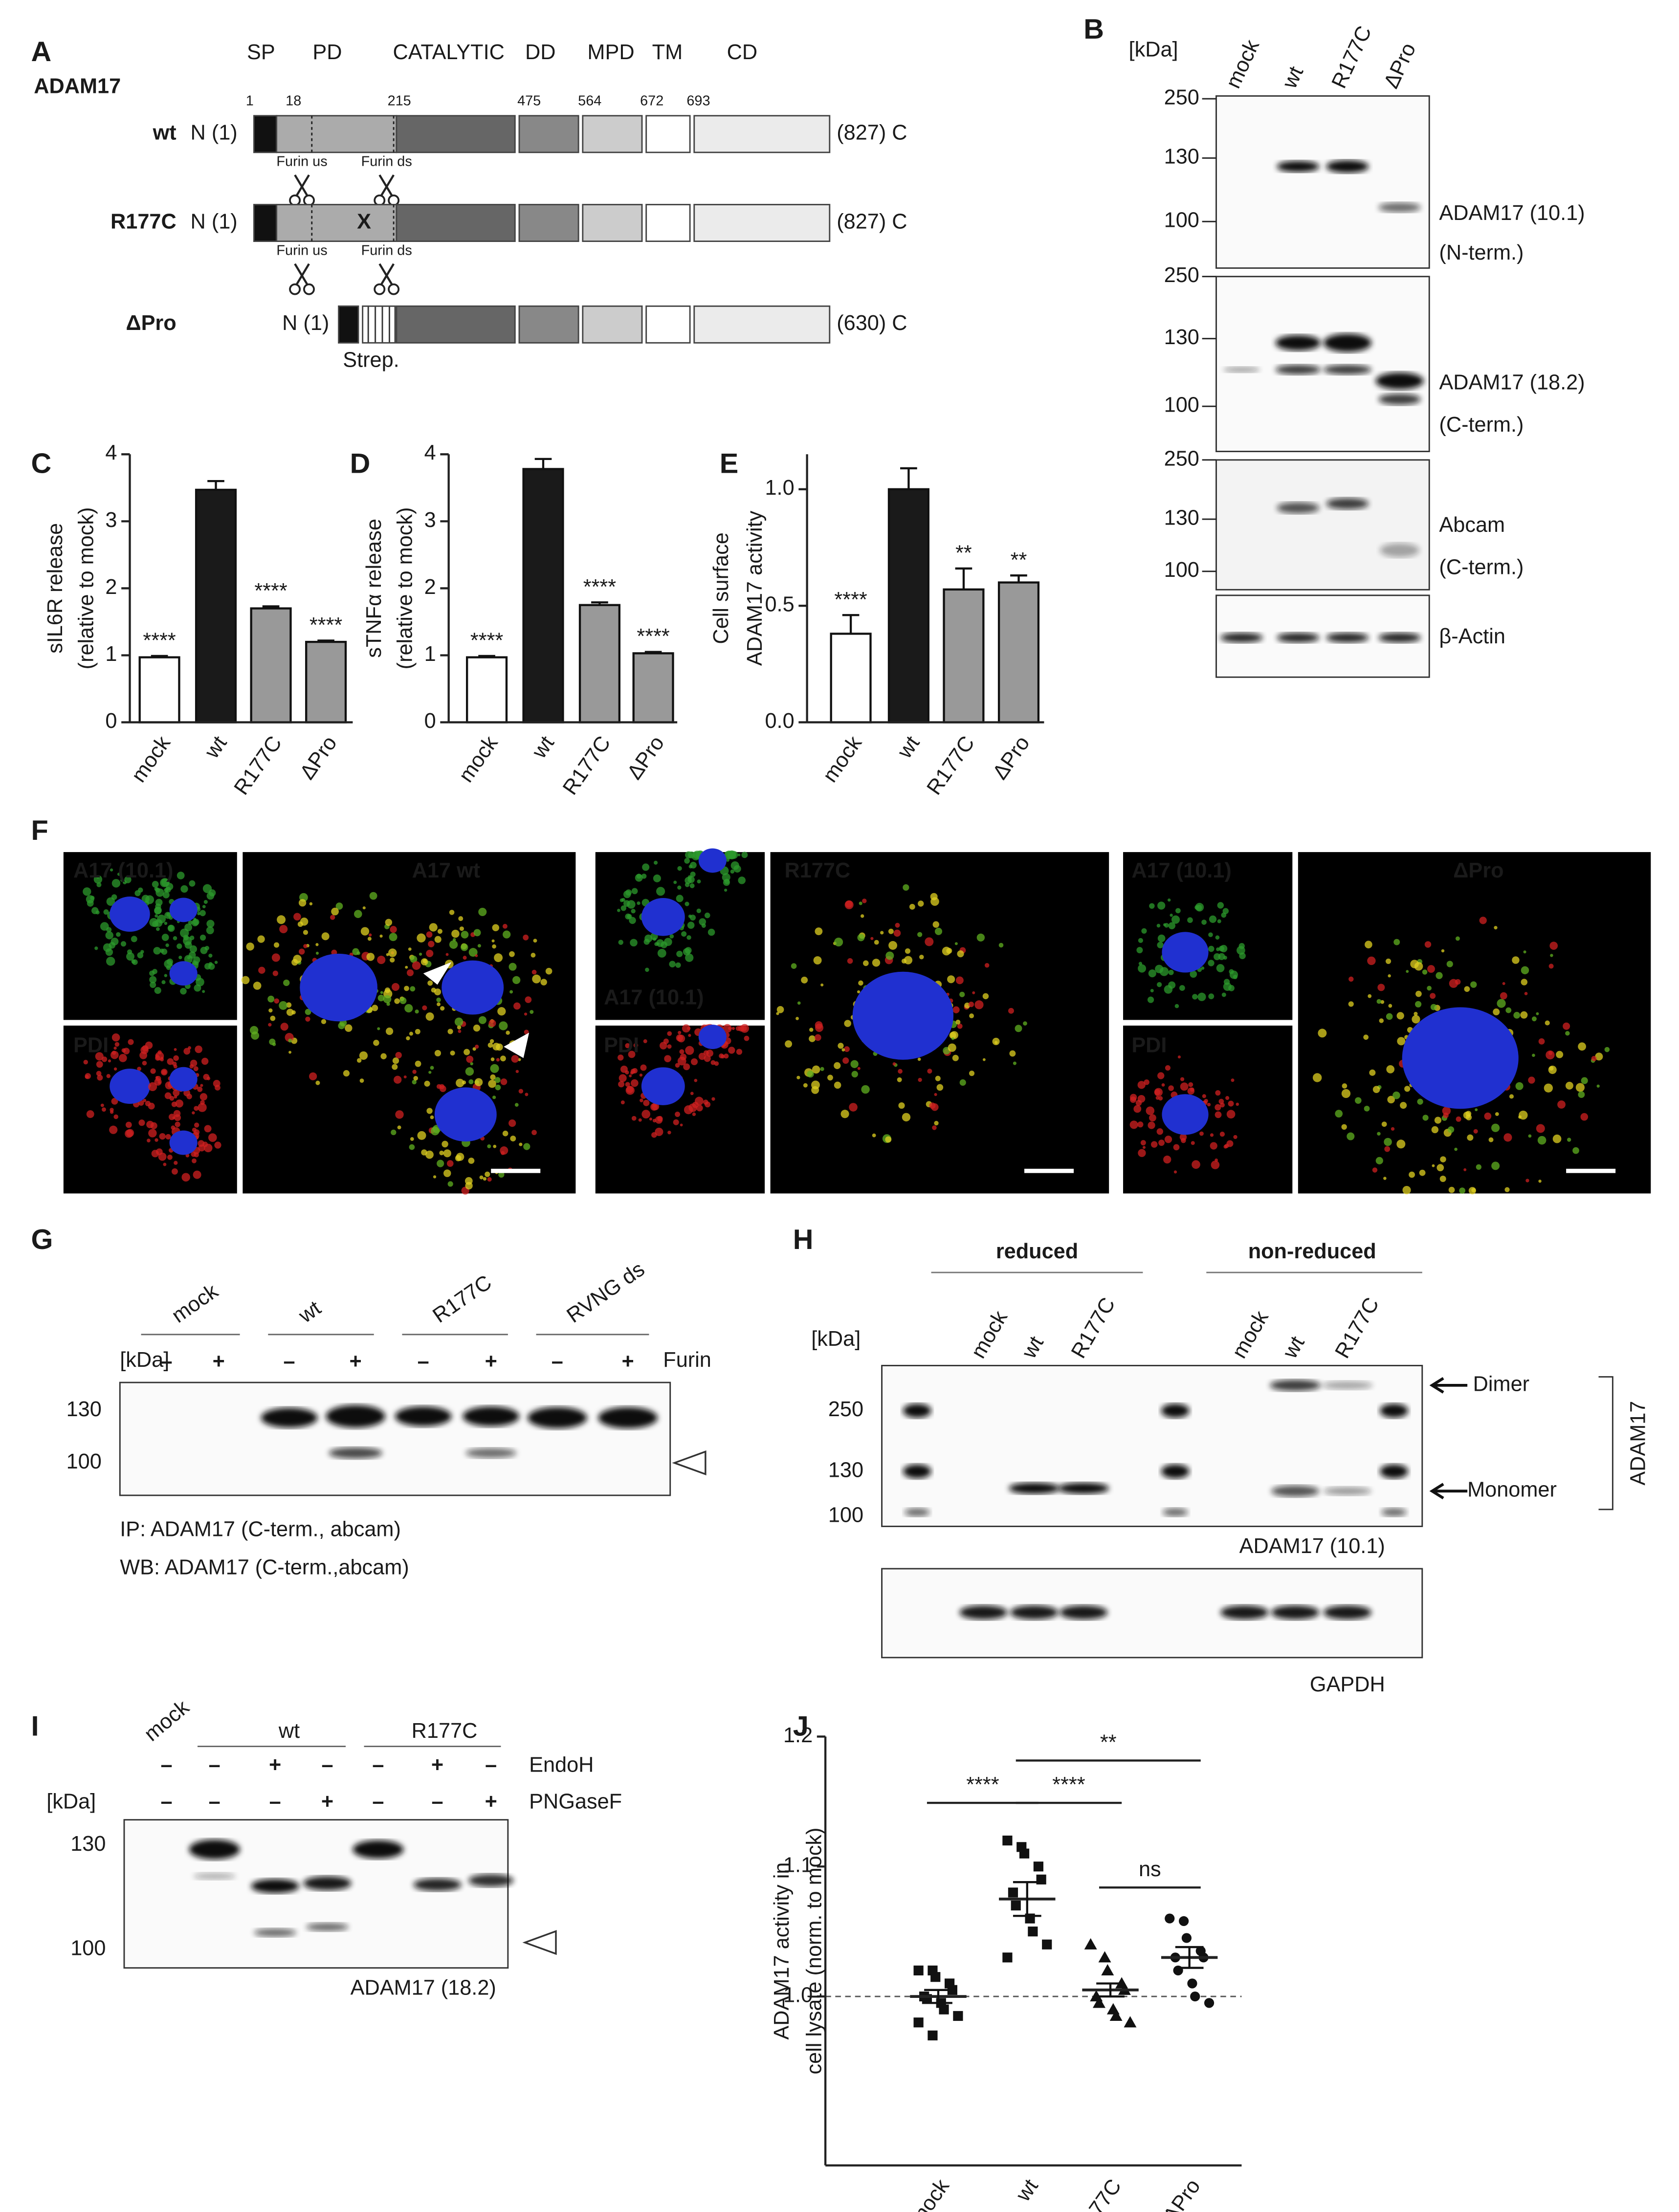 Image resolution: width=1679 pixels, height=2212 pixels. What do you see at coordinates (1093, 1327) in the screenshot?
I see `lane-label: R177C` at bounding box center [1093, 1327].